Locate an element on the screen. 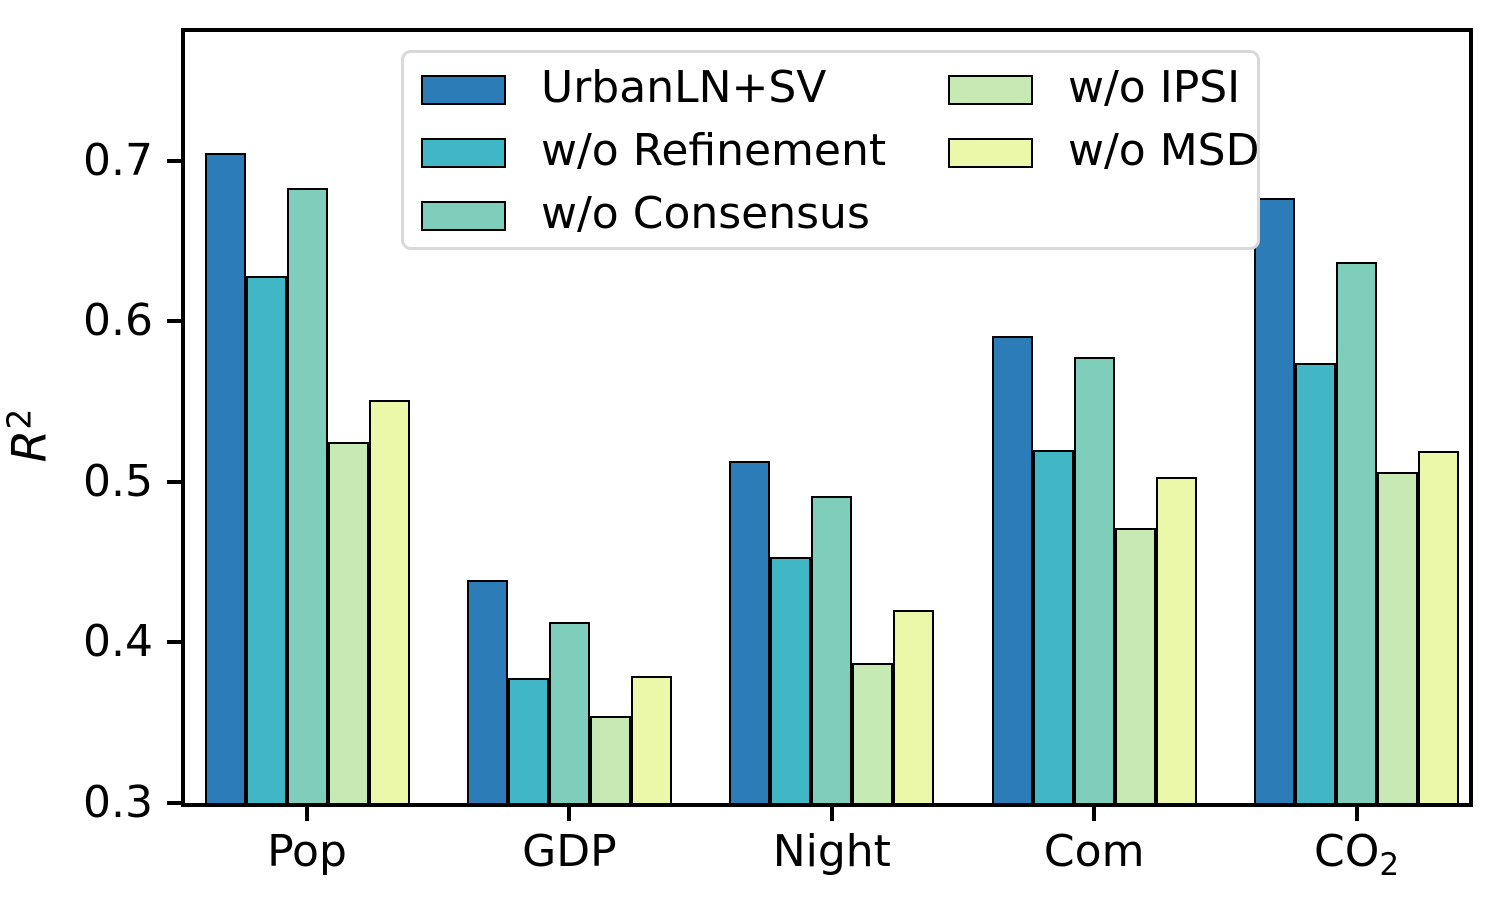 The width and height of the screenshot is (1505, 912). legend-label-w-o-ipsi: w/o IPSI is located at coordinates (1154, 87).